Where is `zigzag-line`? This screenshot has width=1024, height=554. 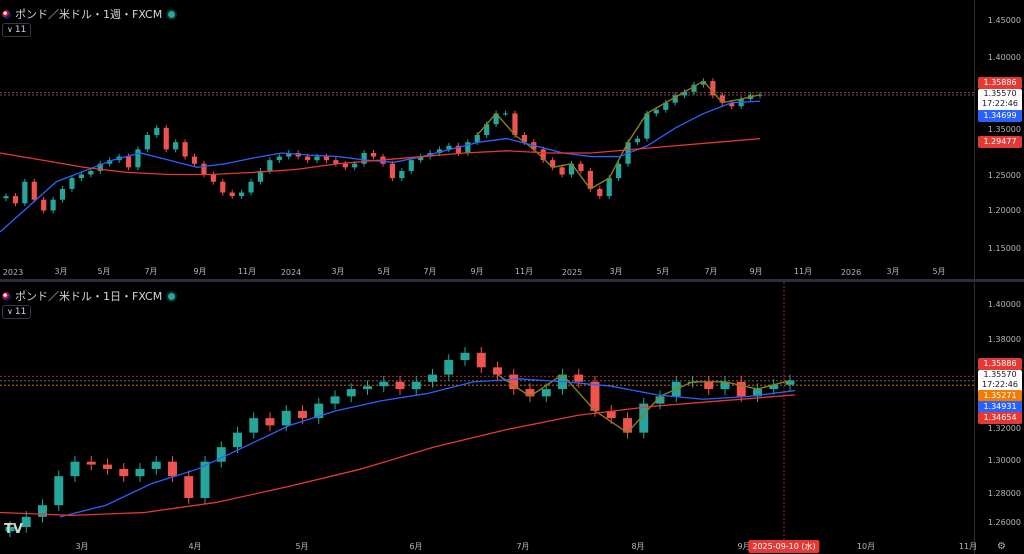
zigzag-line is located at coordinates (618, 135).